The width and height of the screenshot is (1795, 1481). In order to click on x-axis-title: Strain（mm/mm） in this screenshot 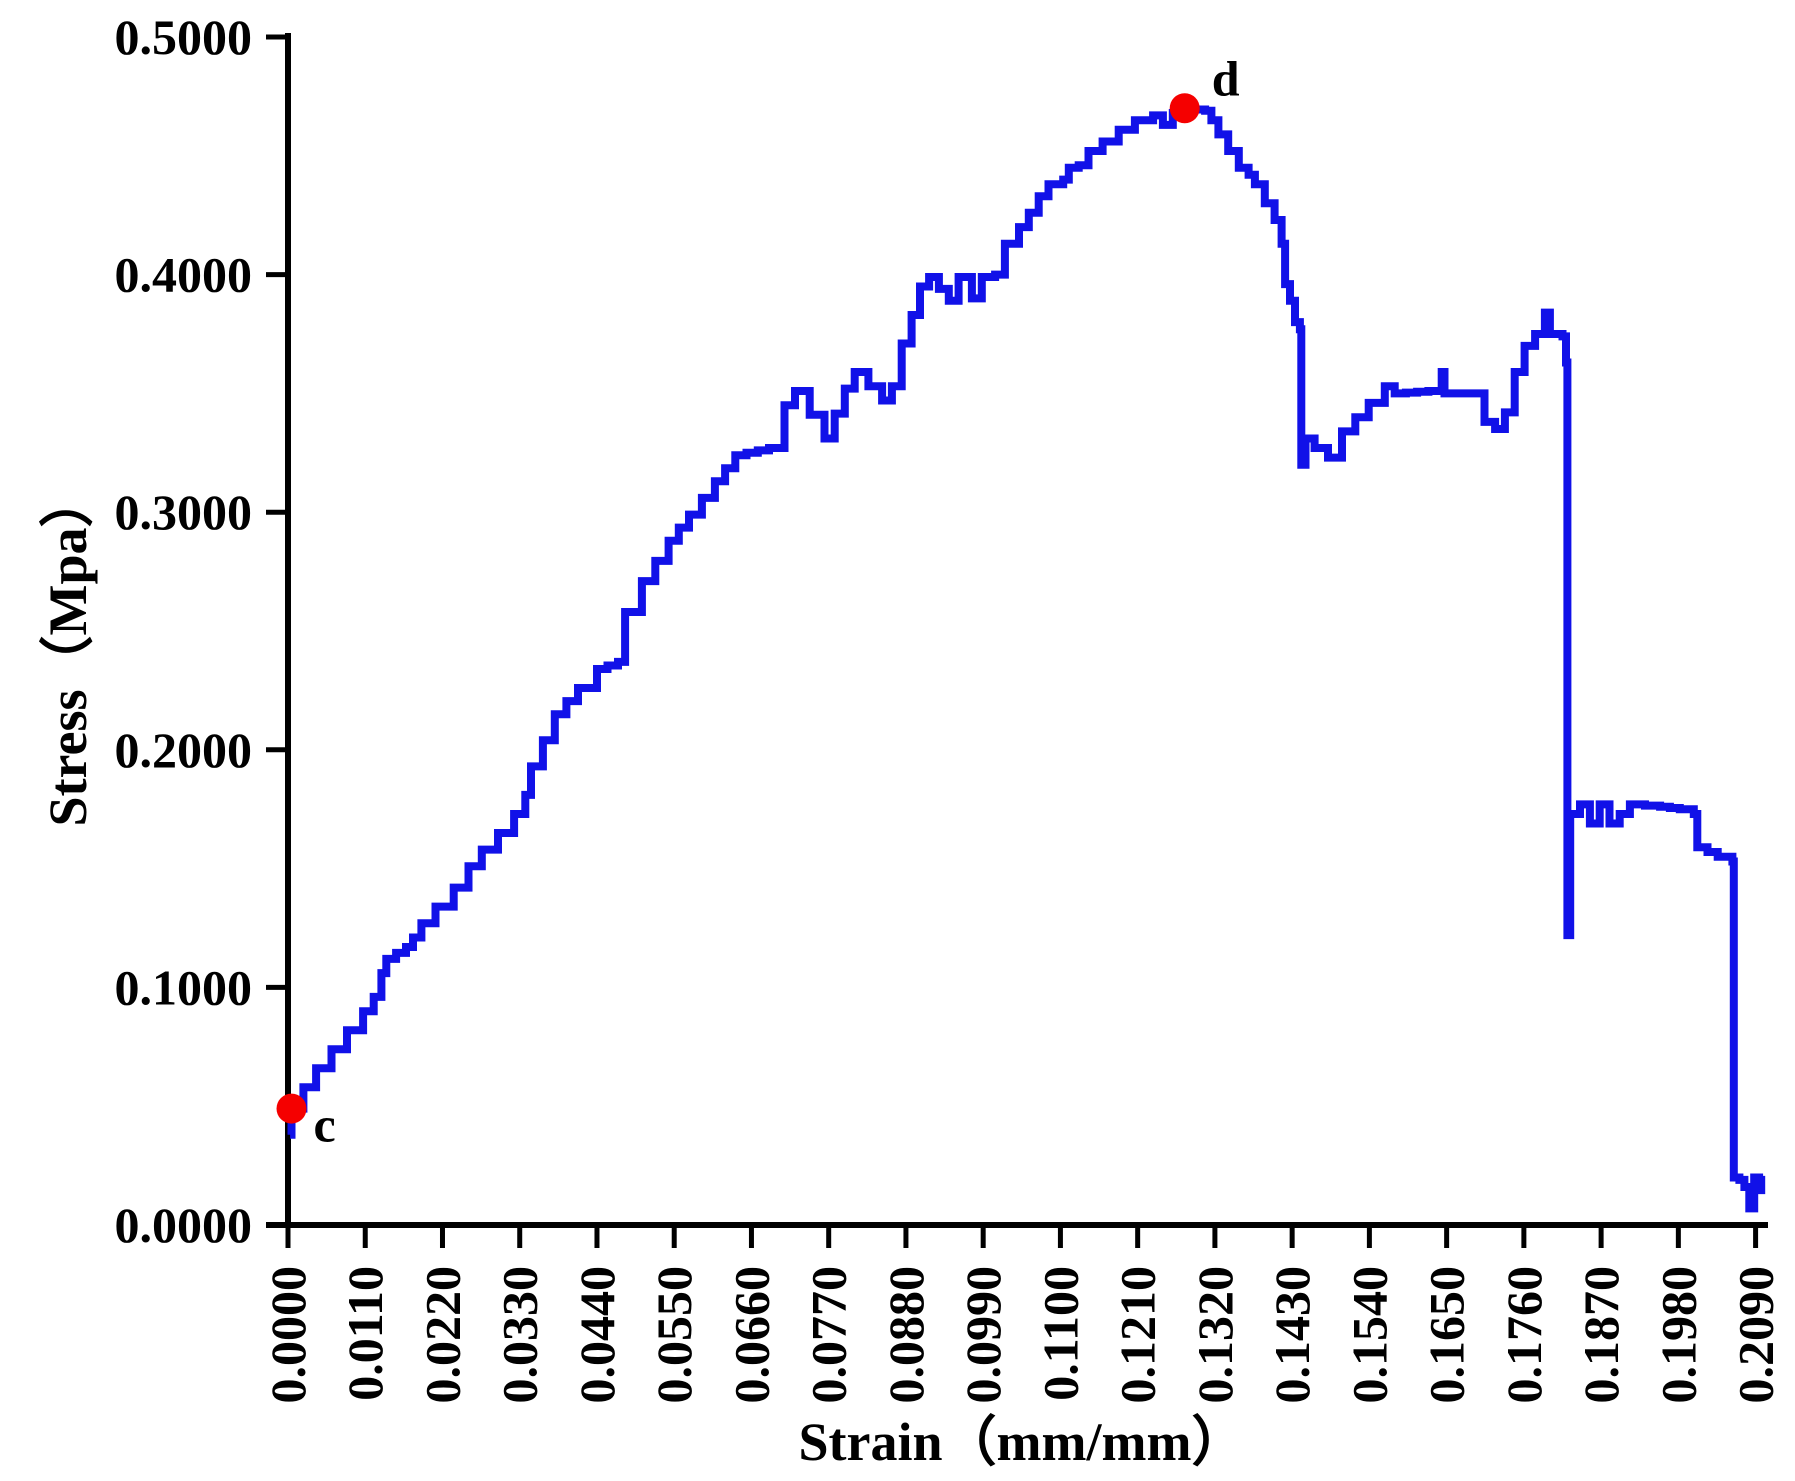, I will do `click(1022, 1442)`.